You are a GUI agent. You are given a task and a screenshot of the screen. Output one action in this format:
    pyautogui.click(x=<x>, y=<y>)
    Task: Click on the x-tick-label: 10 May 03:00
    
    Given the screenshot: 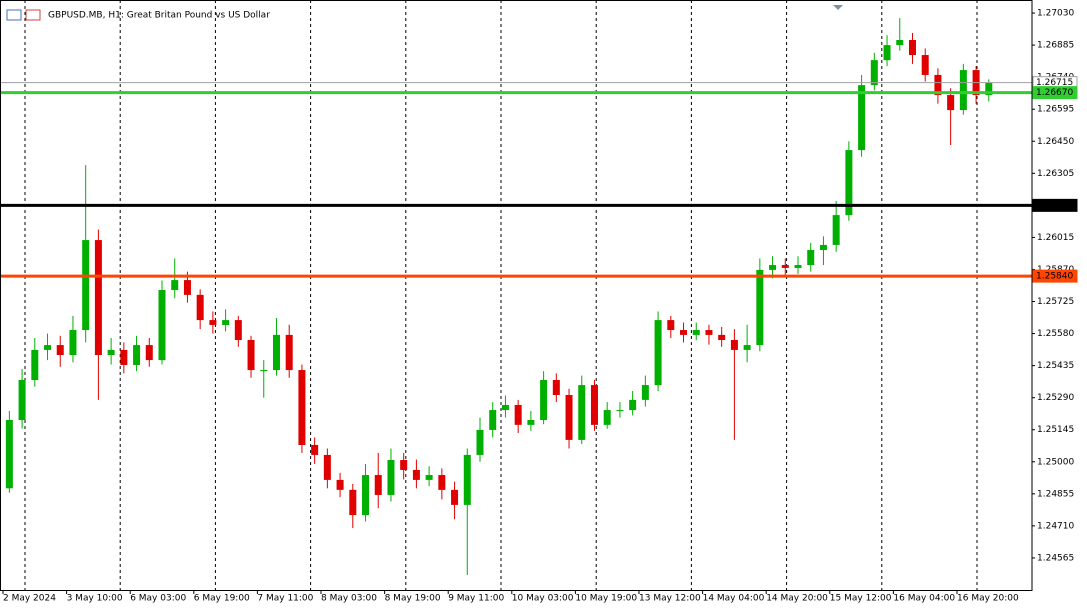 What is the action you would take?
    pyautogui.click(x=543, y=599)
    